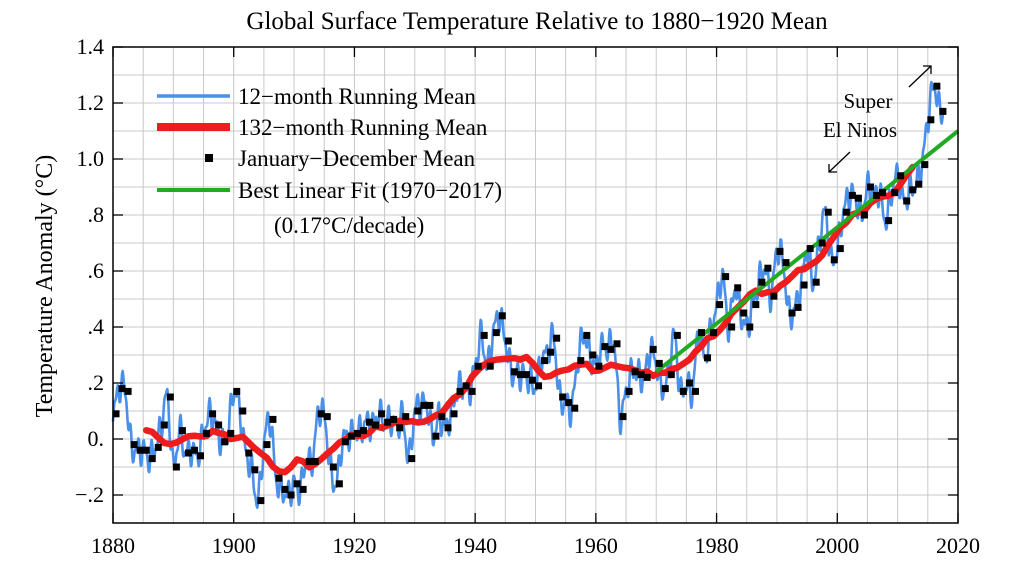 The height and width of the screenshot is (569, 1021). I want to click on legend-label-132-month: 132−month Running Mean, so click(363, 127).